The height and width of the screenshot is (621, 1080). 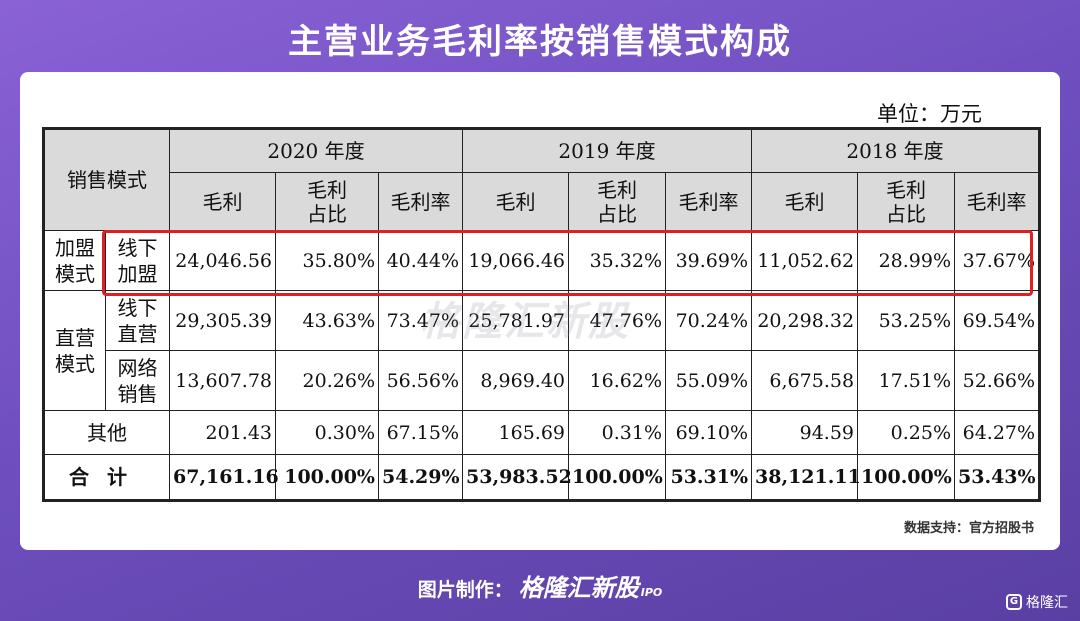 What do you see at coordinates (617, 380) in the screenshot?
I see `table-cell: 16.62%` at bounding box center [617, 380].